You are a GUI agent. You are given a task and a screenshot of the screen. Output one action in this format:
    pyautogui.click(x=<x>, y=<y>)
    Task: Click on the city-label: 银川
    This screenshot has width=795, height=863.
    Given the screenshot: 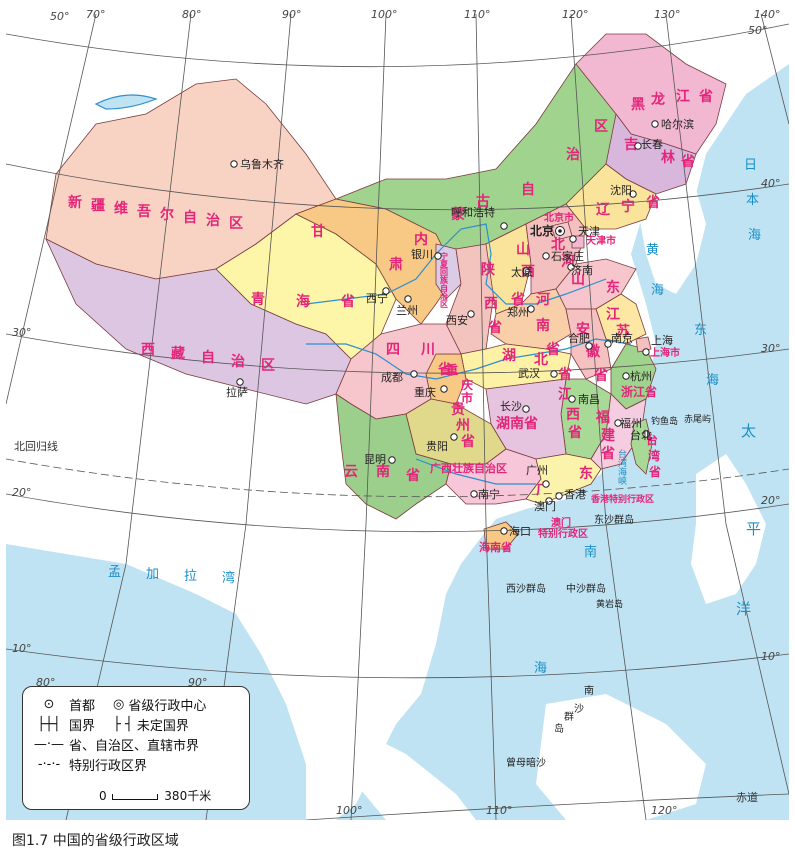 What is the action you would take?
    pyautogui.click(x=422, y=254)
    